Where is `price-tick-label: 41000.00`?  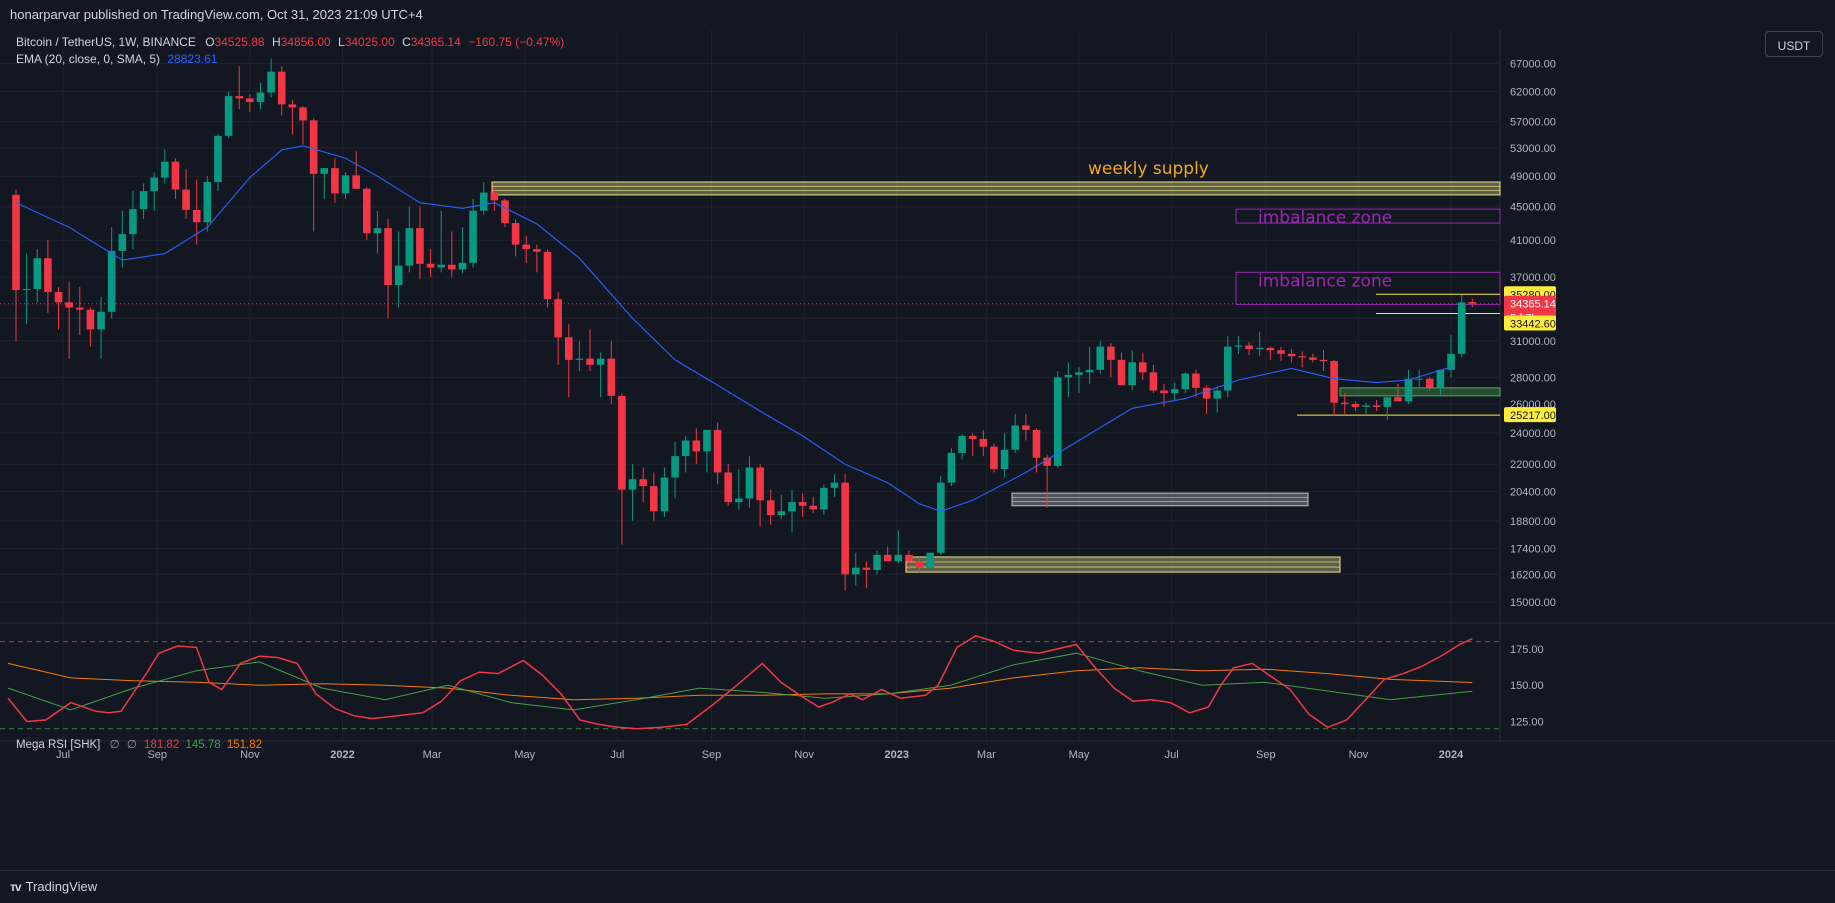 price-tick-label: 41000.00 is located at coordinates (1533, 241).